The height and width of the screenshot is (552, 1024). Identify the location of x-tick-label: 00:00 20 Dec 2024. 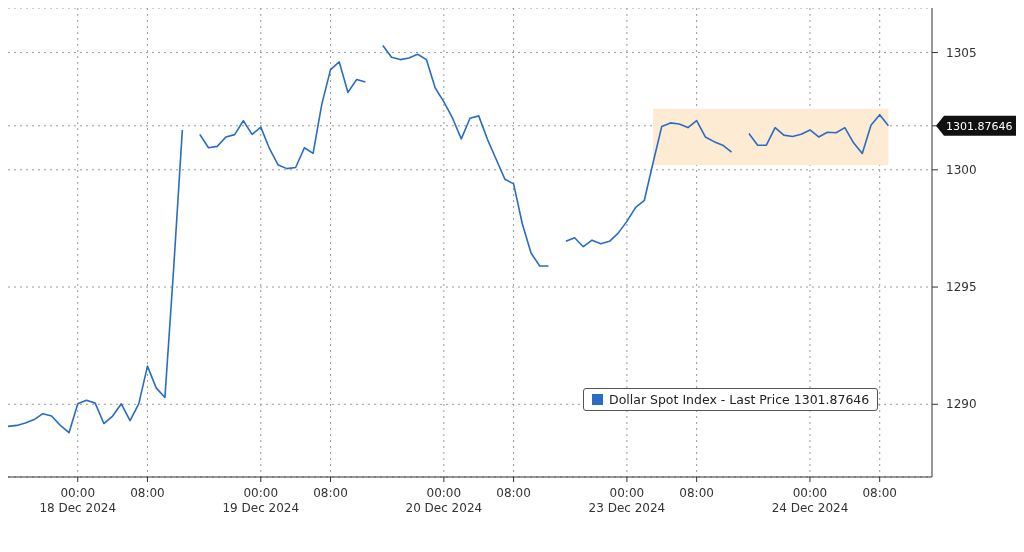
(444, 500).